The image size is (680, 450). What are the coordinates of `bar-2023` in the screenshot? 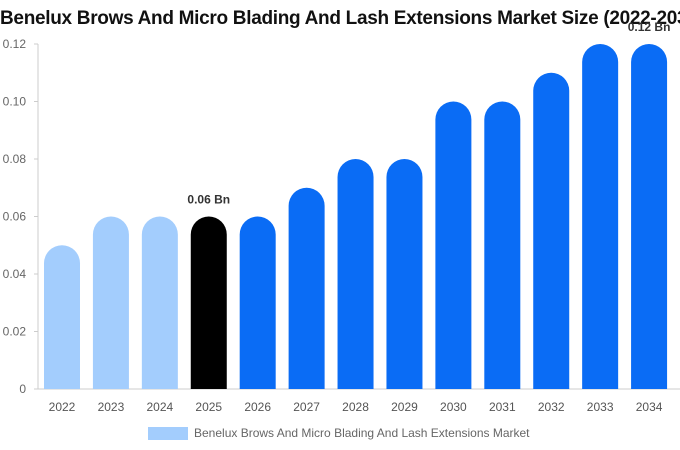 It's located at (110, 302).